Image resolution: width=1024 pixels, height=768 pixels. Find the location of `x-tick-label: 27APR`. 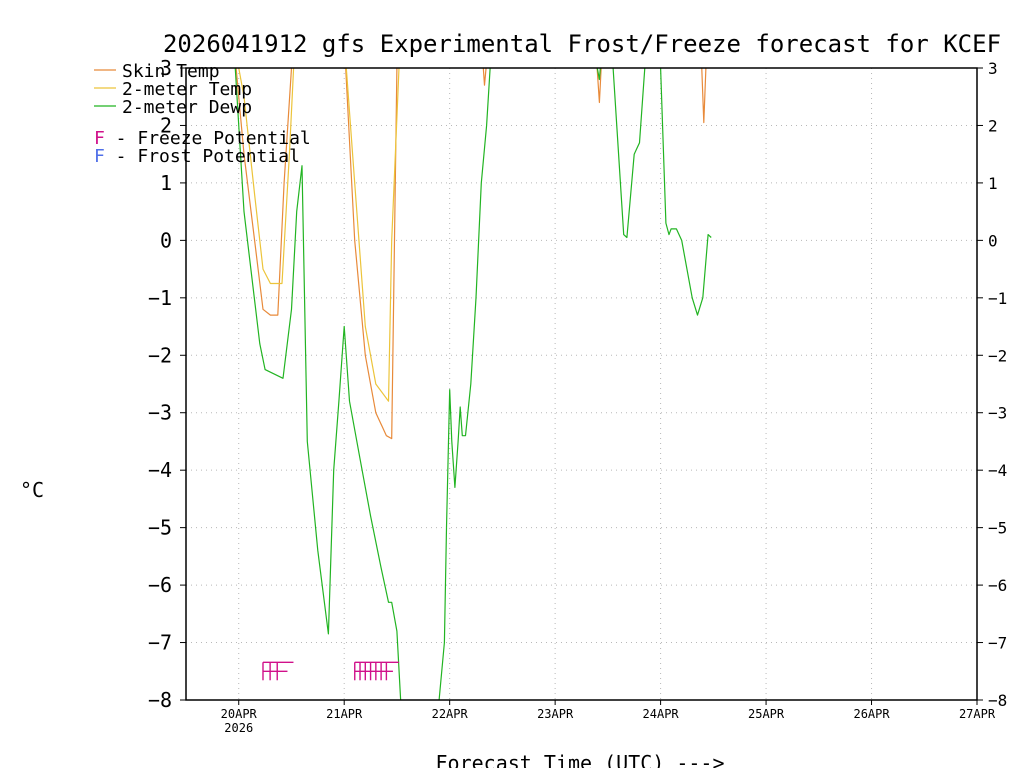

x-tick-label: 27APR is located at coordinates (977, 714).